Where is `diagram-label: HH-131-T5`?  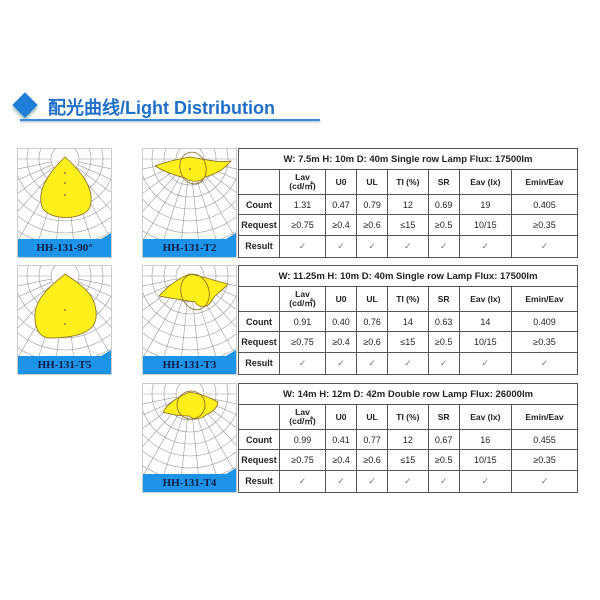
diagram-label: HH-131-T5 is located at coordinates (64, 362).